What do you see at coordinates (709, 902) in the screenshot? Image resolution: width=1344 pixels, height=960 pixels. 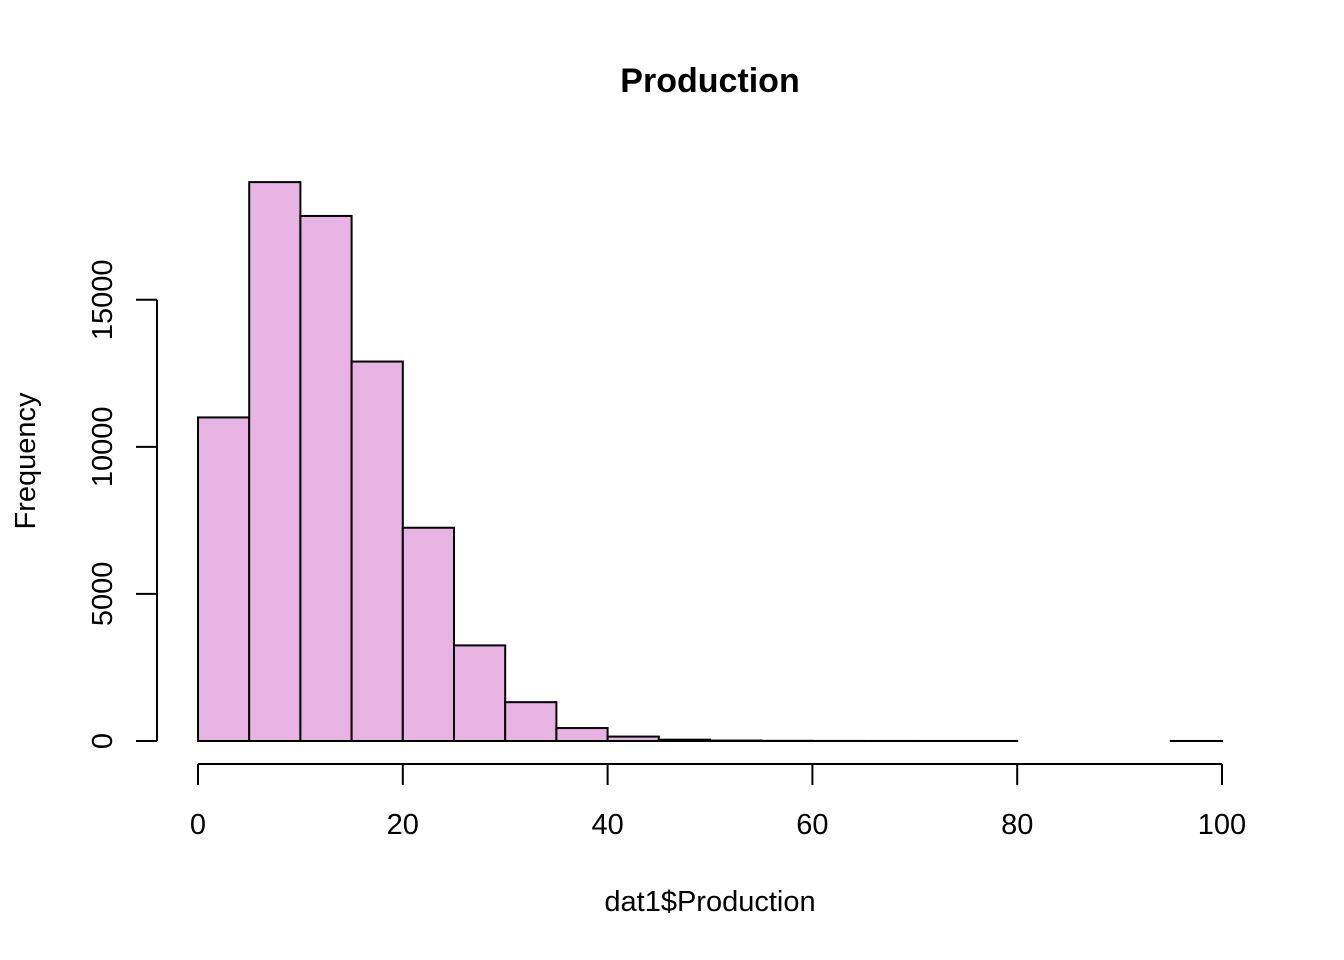 I see `x-axis-title: dat1$Production` at bounding box center [709, 902].